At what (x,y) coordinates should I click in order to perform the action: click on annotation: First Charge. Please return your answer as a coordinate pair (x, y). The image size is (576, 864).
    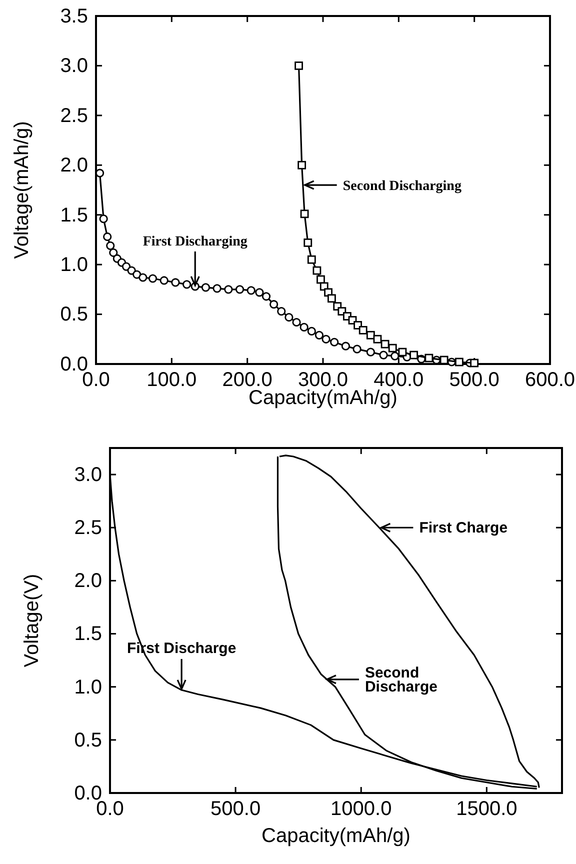
    Looking at the image, I should click on (463, 528).